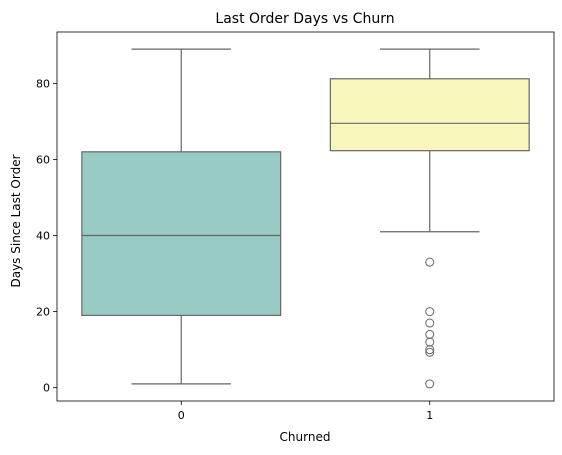 This screenshot has height=455, width=562. What do you see at coordinates (305, 437) in the screenshot?
I see `x-axis-label: Churned` at bounding box center [305, 437].